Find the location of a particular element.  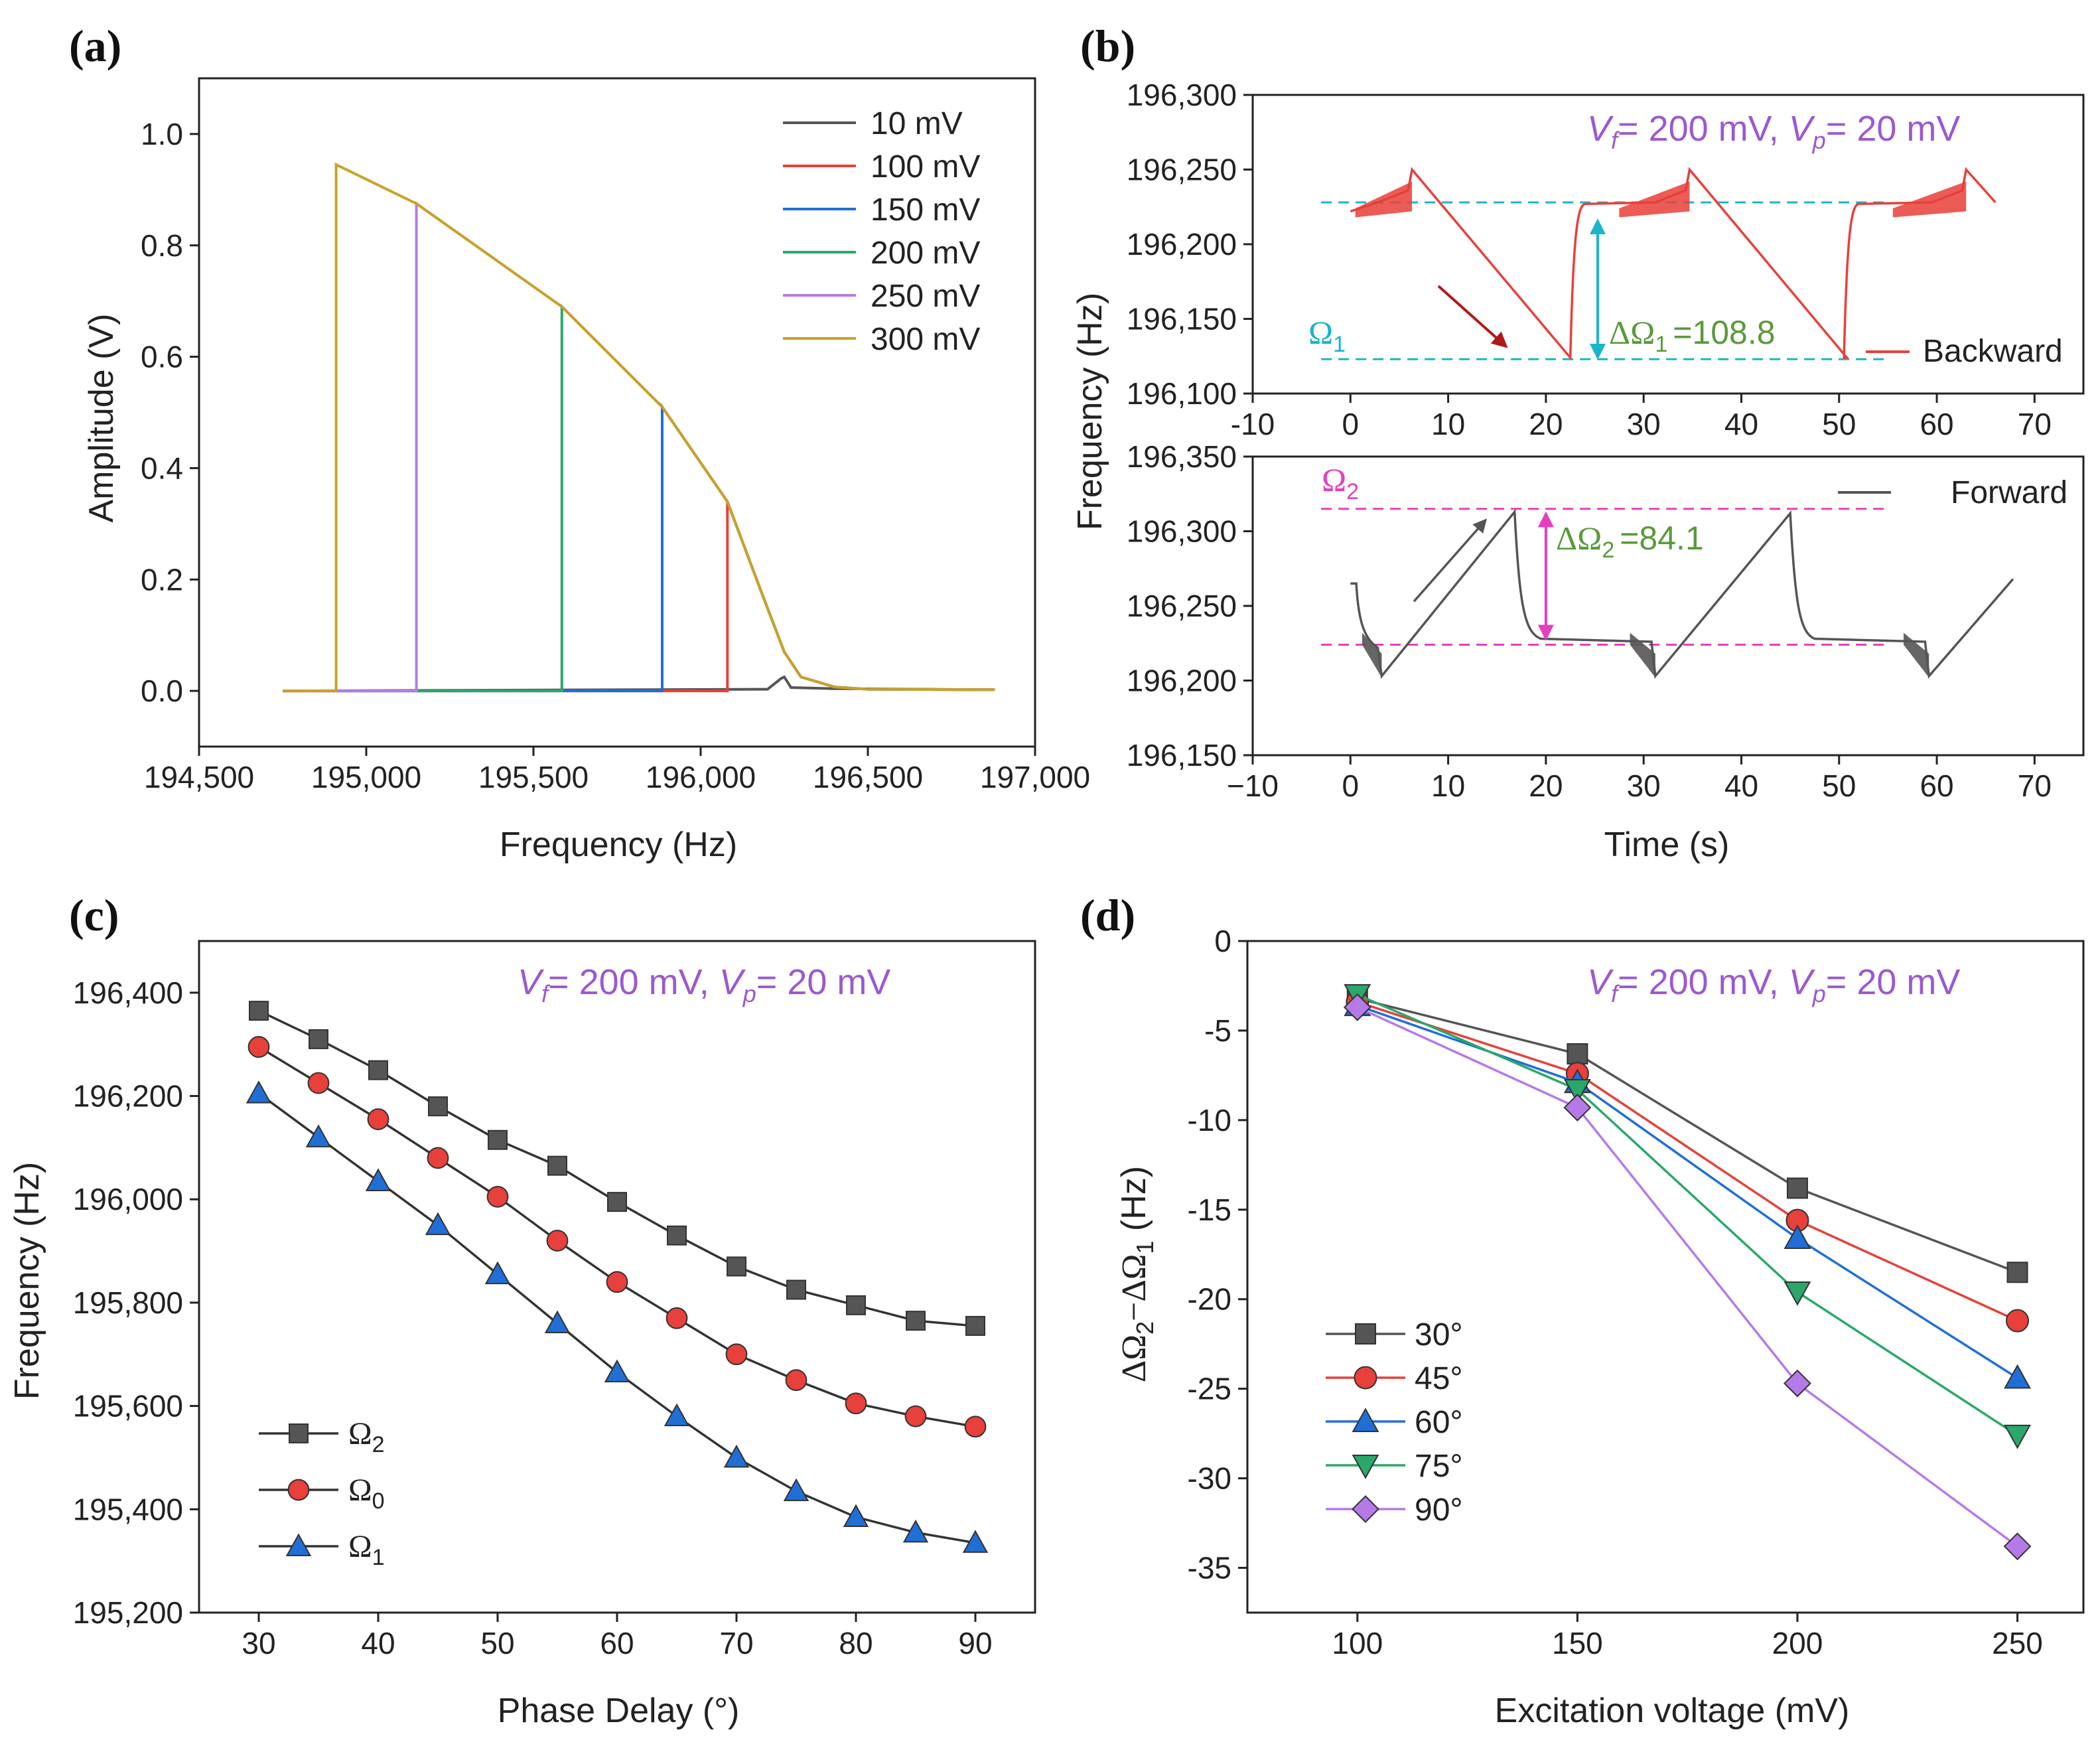

panel-b-bottom-xtick-label: 20 is located at coordinates (1546, 785).